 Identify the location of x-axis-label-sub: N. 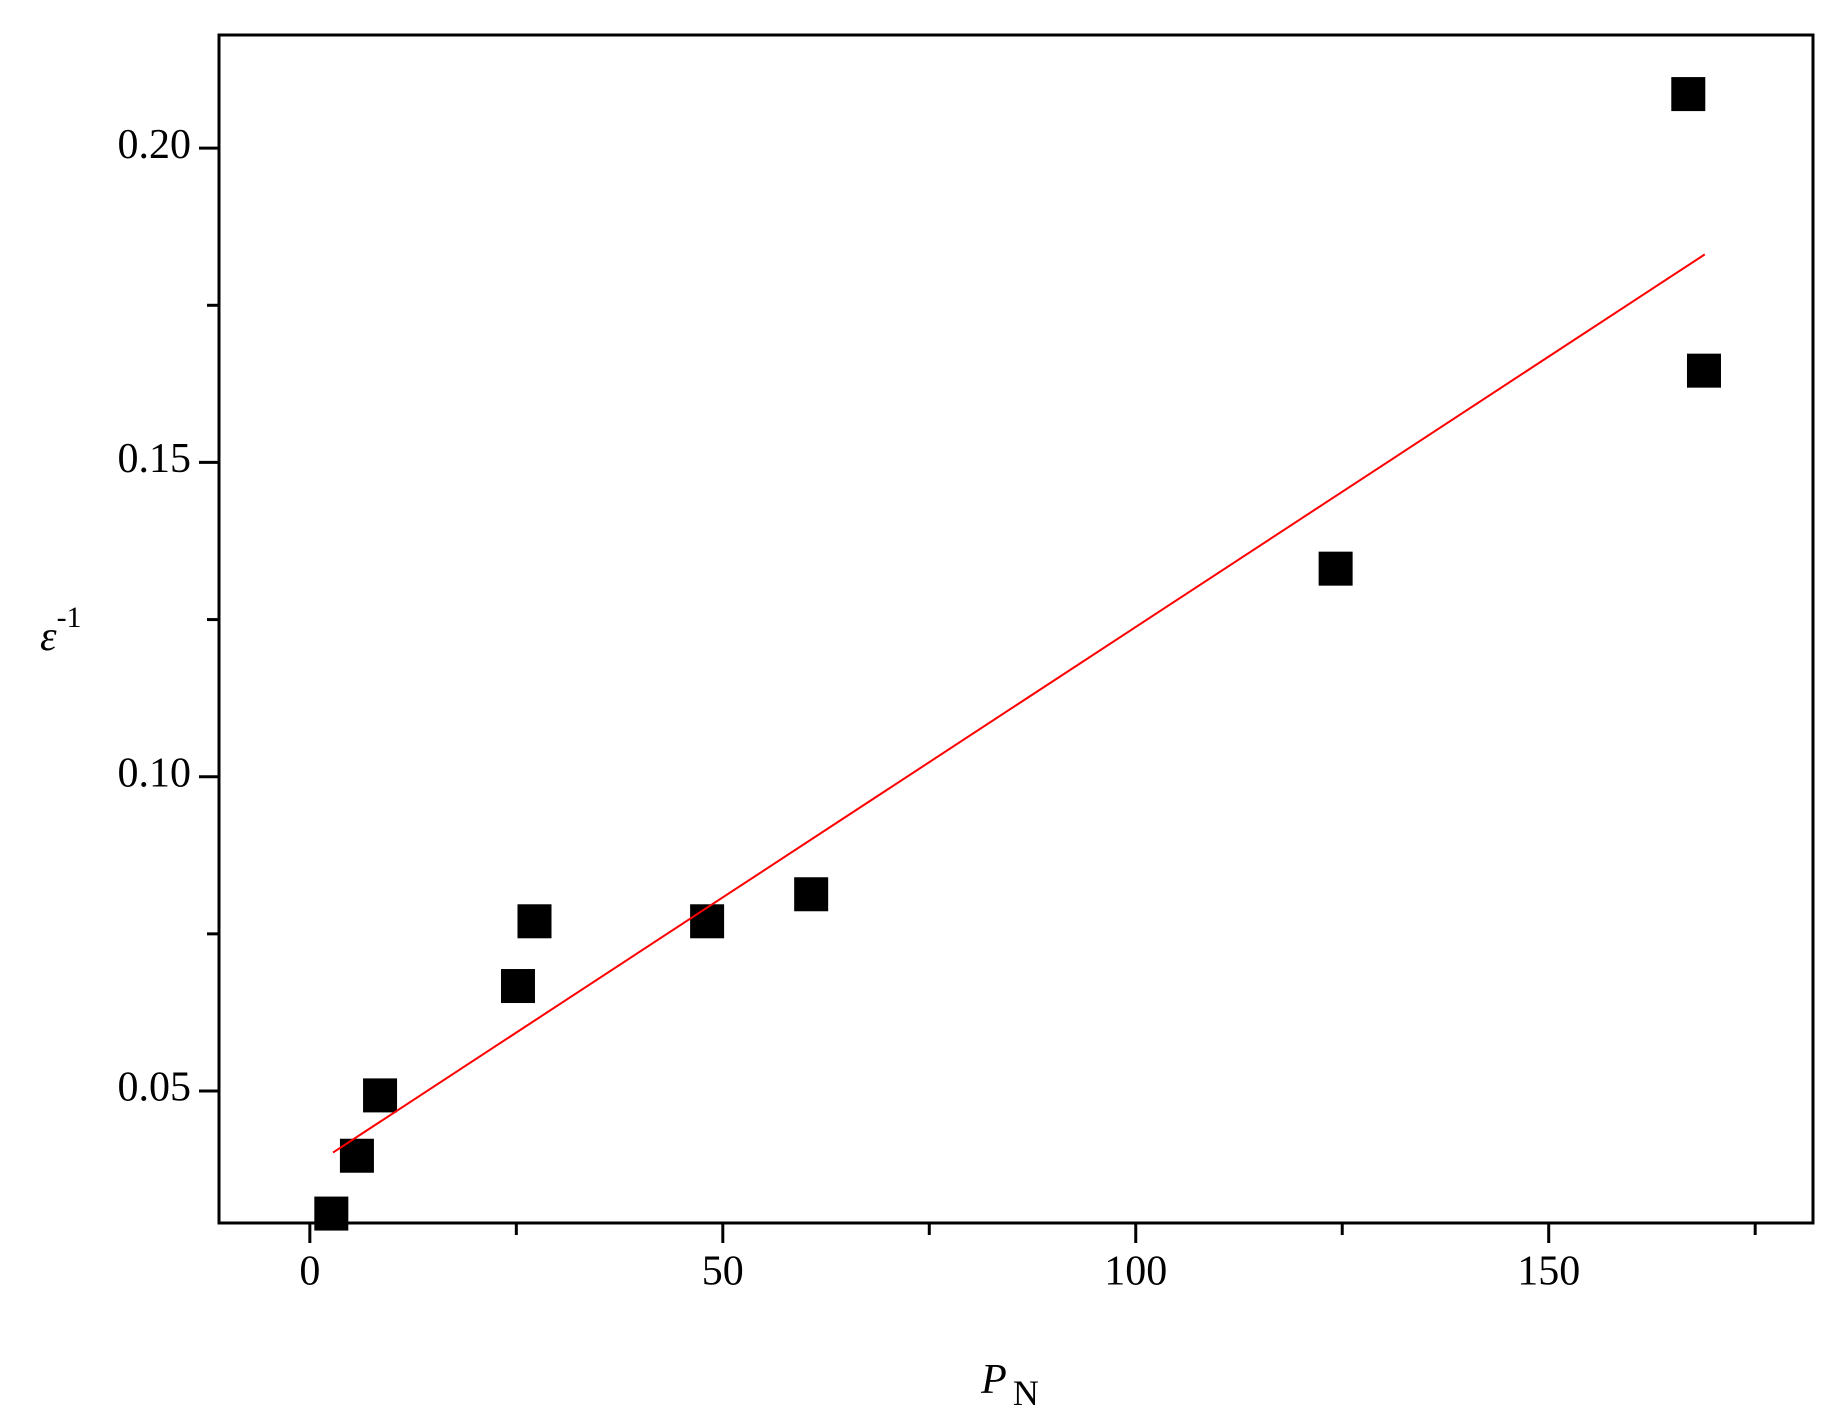
(1026, 1392).